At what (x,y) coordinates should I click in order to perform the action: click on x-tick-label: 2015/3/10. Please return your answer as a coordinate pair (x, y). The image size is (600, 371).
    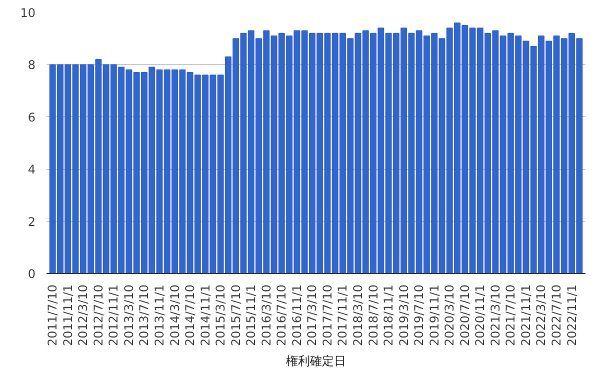
    Looking at the image, I should click on (221, 315).